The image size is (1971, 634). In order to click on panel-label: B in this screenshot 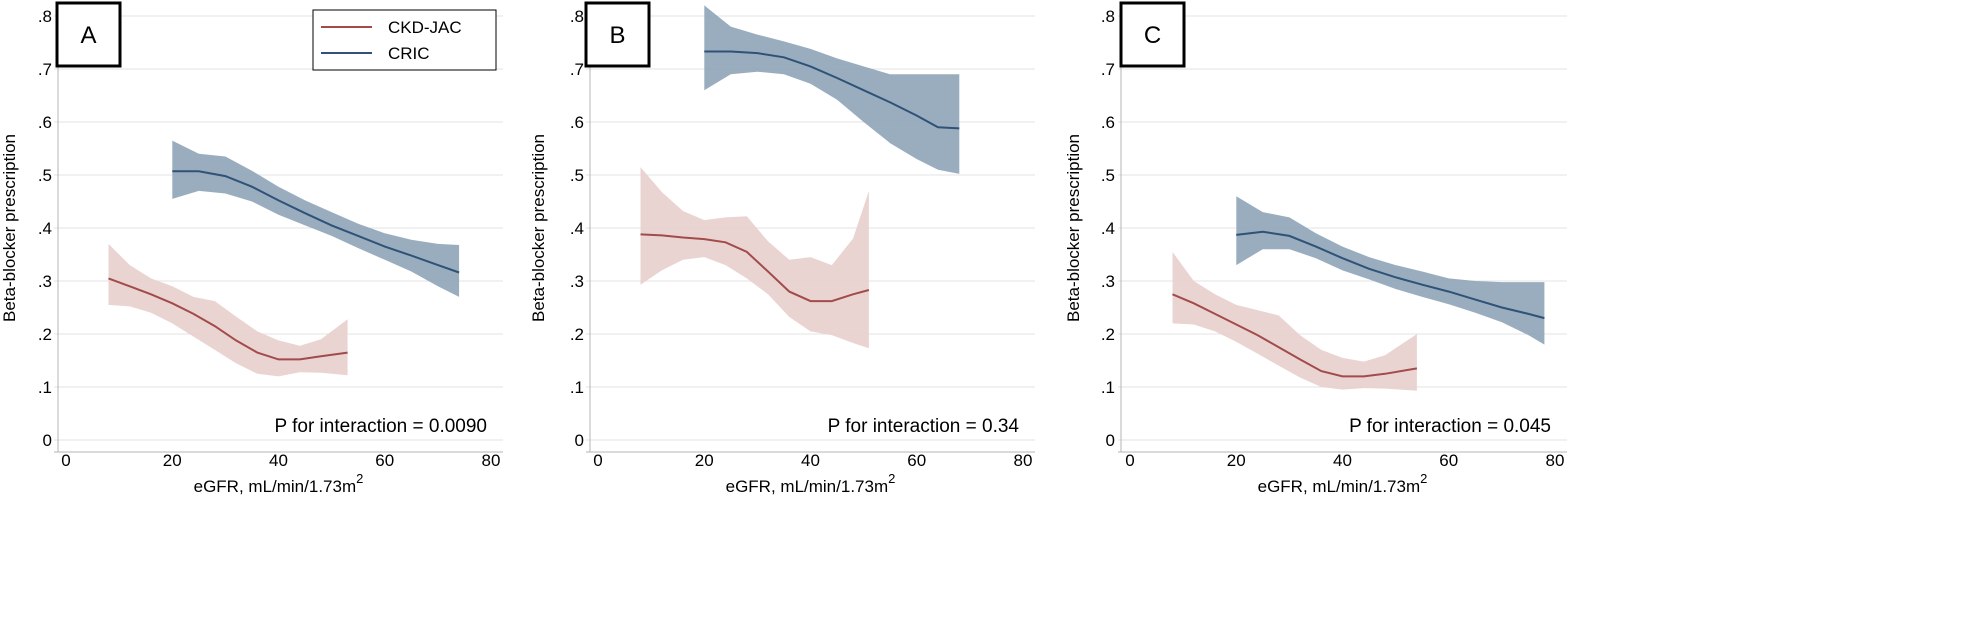, I will do `click(617, 35)`.